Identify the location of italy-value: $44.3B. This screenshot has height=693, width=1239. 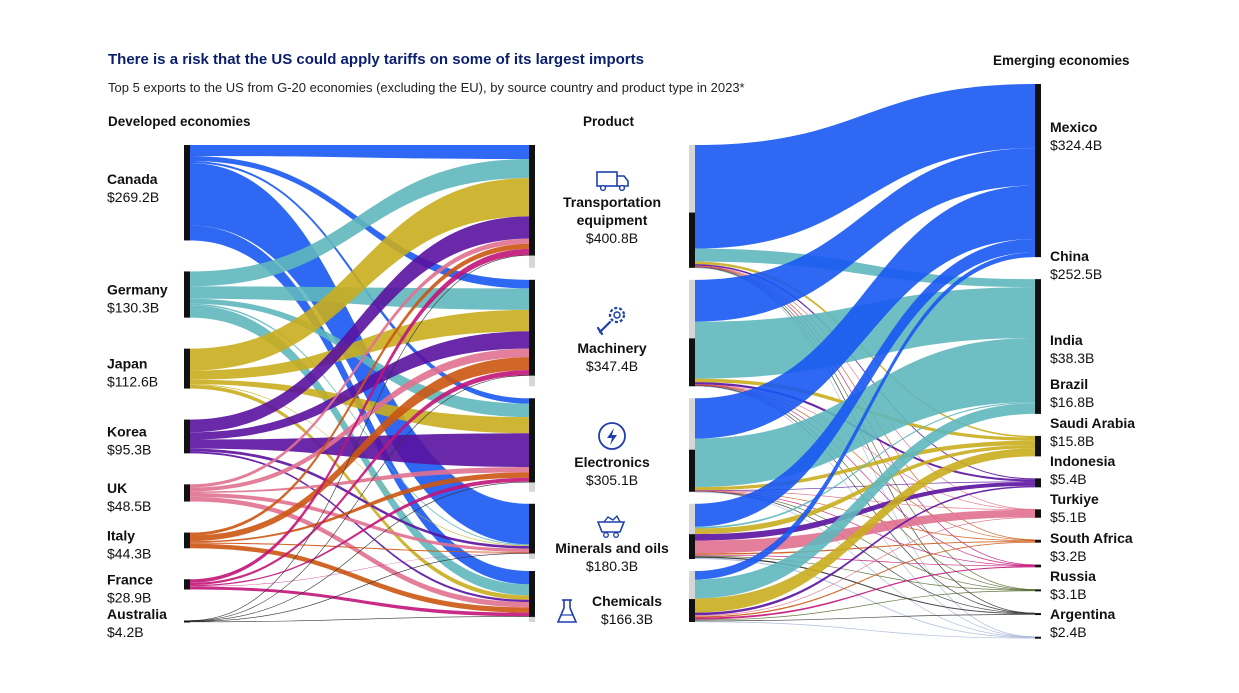
(129, 553).